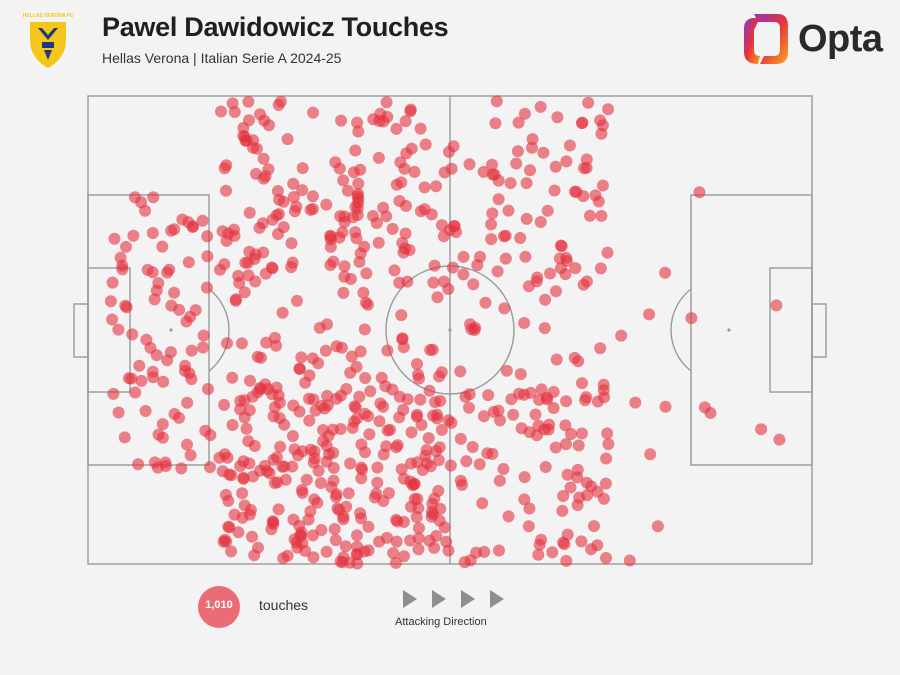 The image size is (900, 675). Describe the element at coordinates (450, 627) in the screenshot. I see `legend: 1,010 touches Attacking Direction` at that location.